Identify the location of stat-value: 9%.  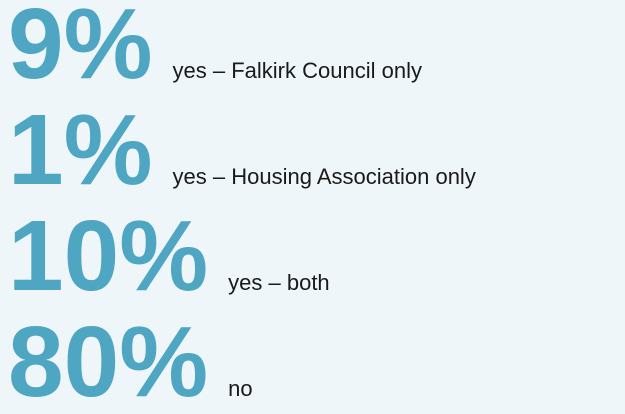
(80, 50).